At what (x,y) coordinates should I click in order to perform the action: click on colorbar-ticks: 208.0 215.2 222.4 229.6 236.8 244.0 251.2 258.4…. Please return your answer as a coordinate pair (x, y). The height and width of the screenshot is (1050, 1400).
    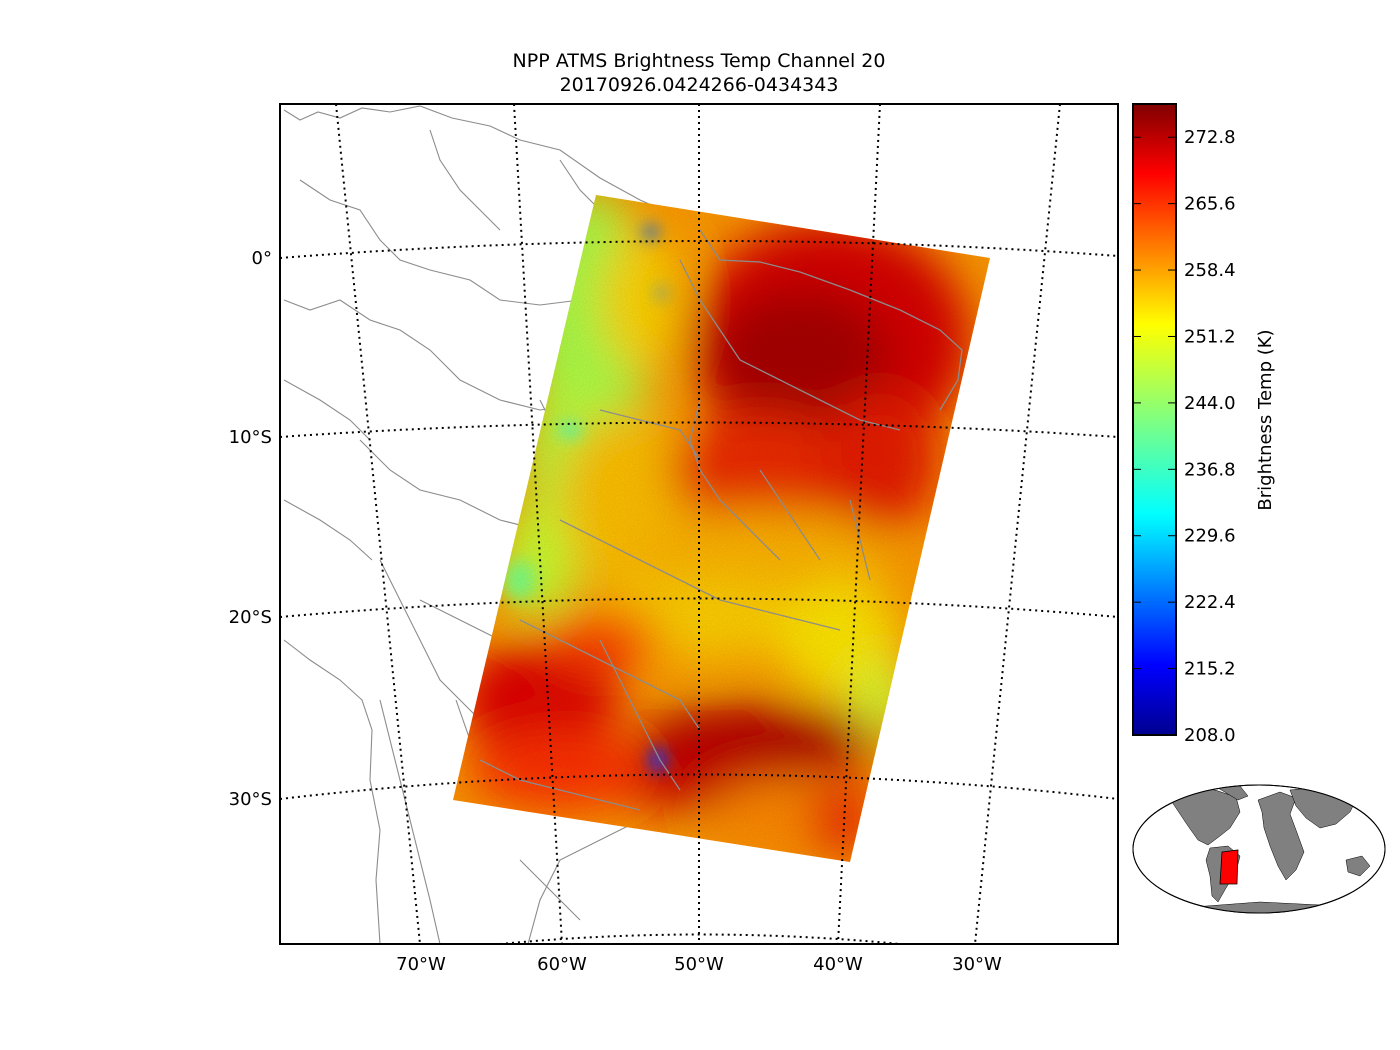
    Looking at the image, I should click on (1184, 436).